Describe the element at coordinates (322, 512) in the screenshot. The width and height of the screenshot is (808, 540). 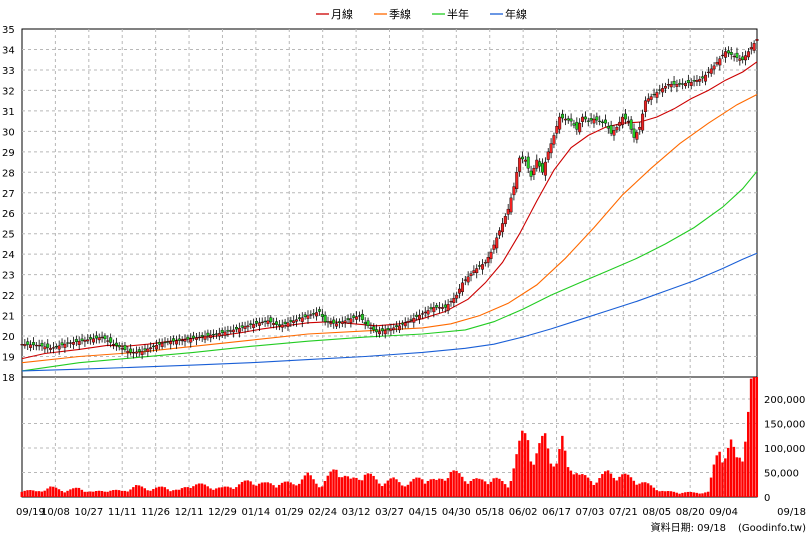
I see `x-tick-label: 02/24` at that location.